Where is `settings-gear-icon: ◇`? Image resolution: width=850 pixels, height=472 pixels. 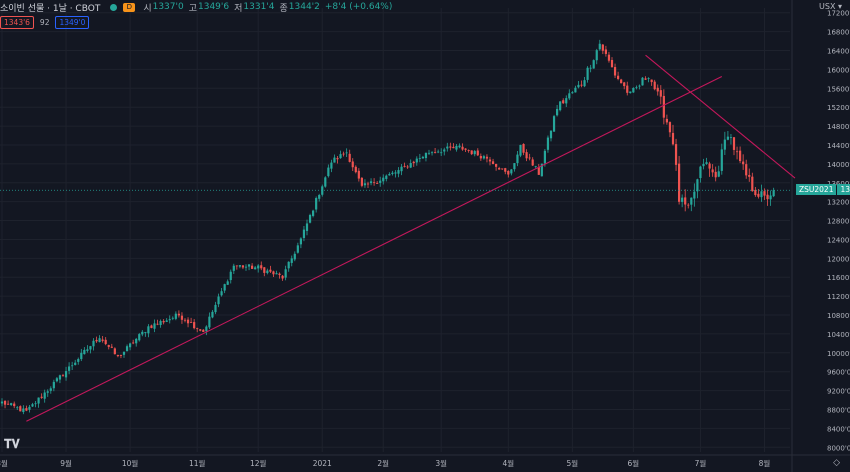 settings-gear-icon: ◇ is located at coordinates (836, 463).